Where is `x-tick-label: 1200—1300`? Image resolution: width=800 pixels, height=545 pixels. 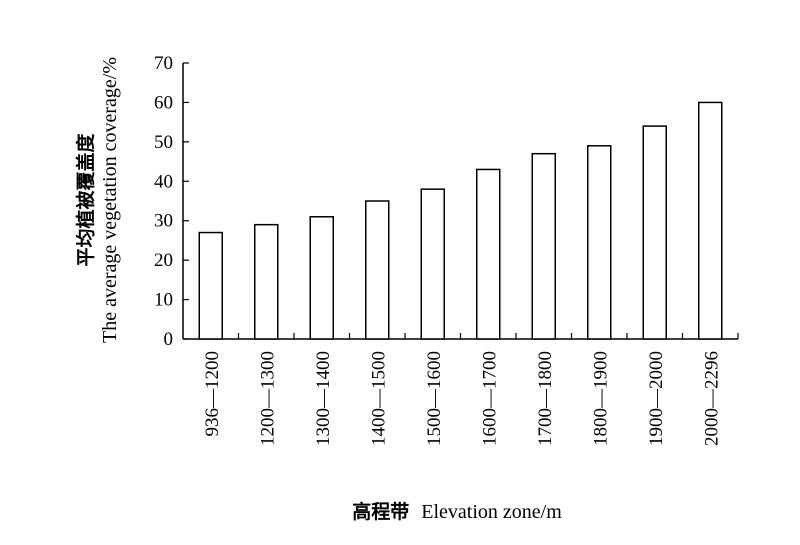 x-tick-label: 1200—1300 is located at coordinates (267, 398).